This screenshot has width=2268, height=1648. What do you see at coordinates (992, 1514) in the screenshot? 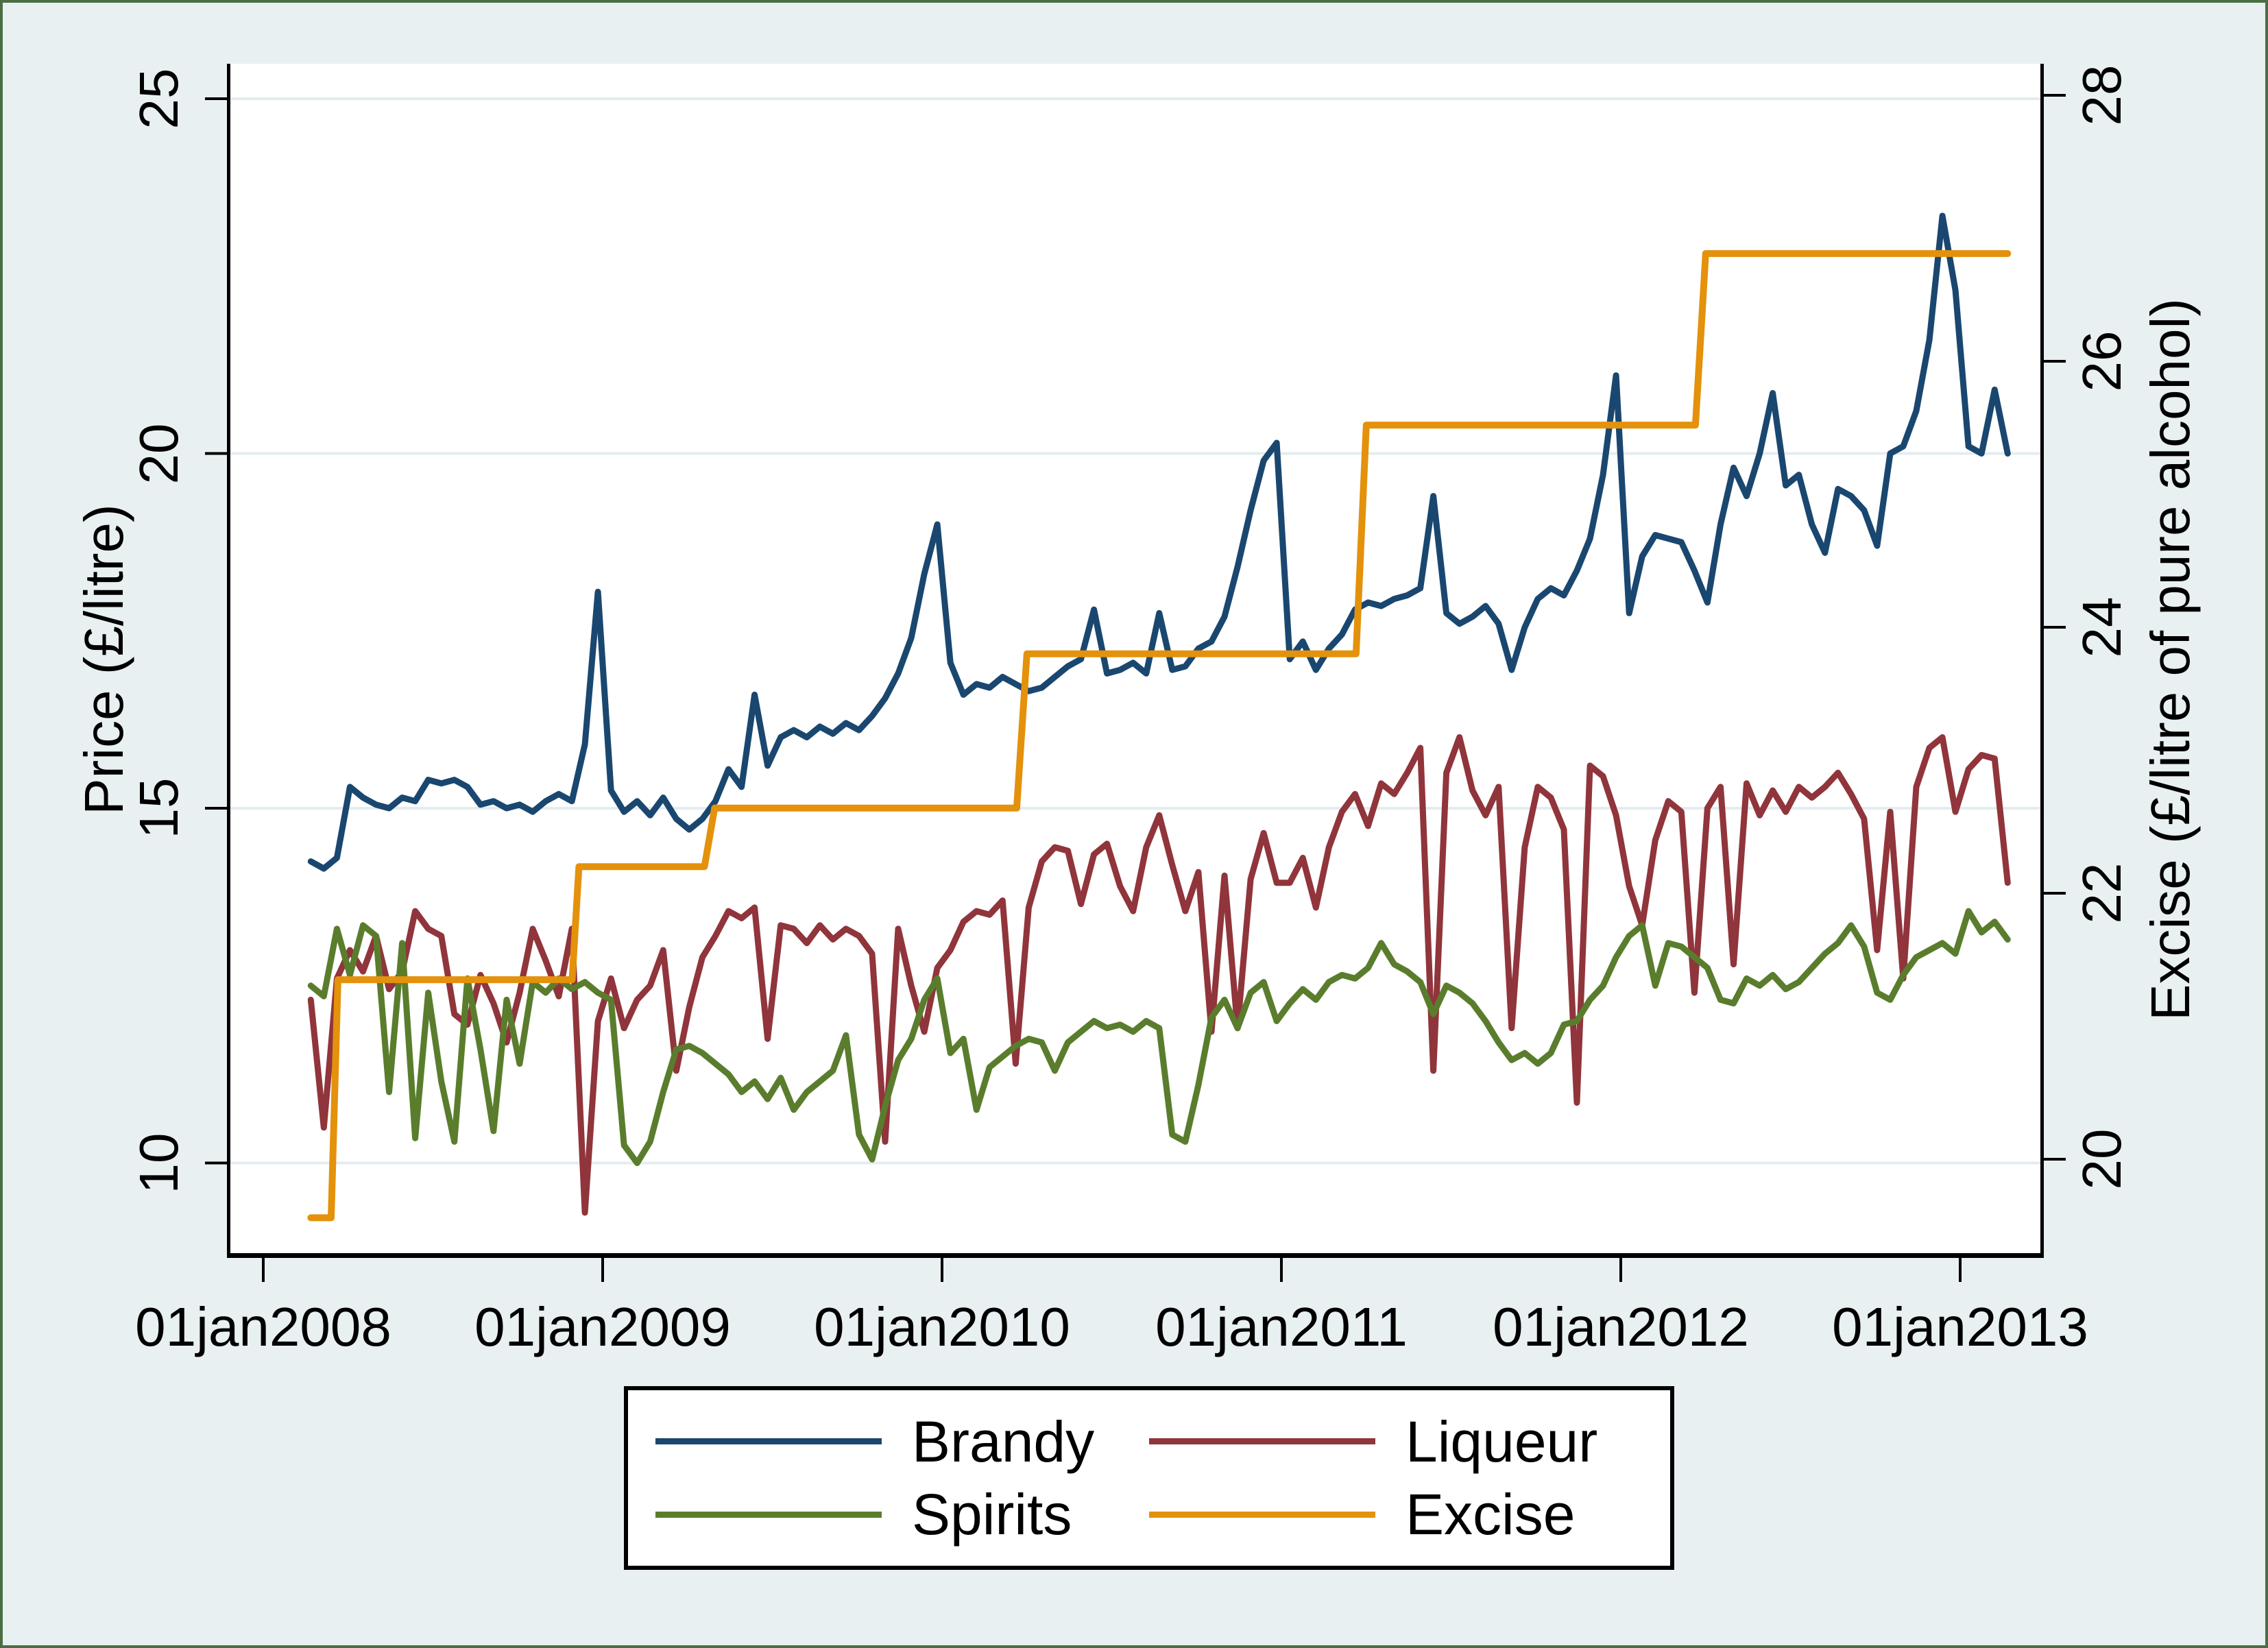
I see `legend-label-spirits: Spirits` at bounding box center [992, 1514].